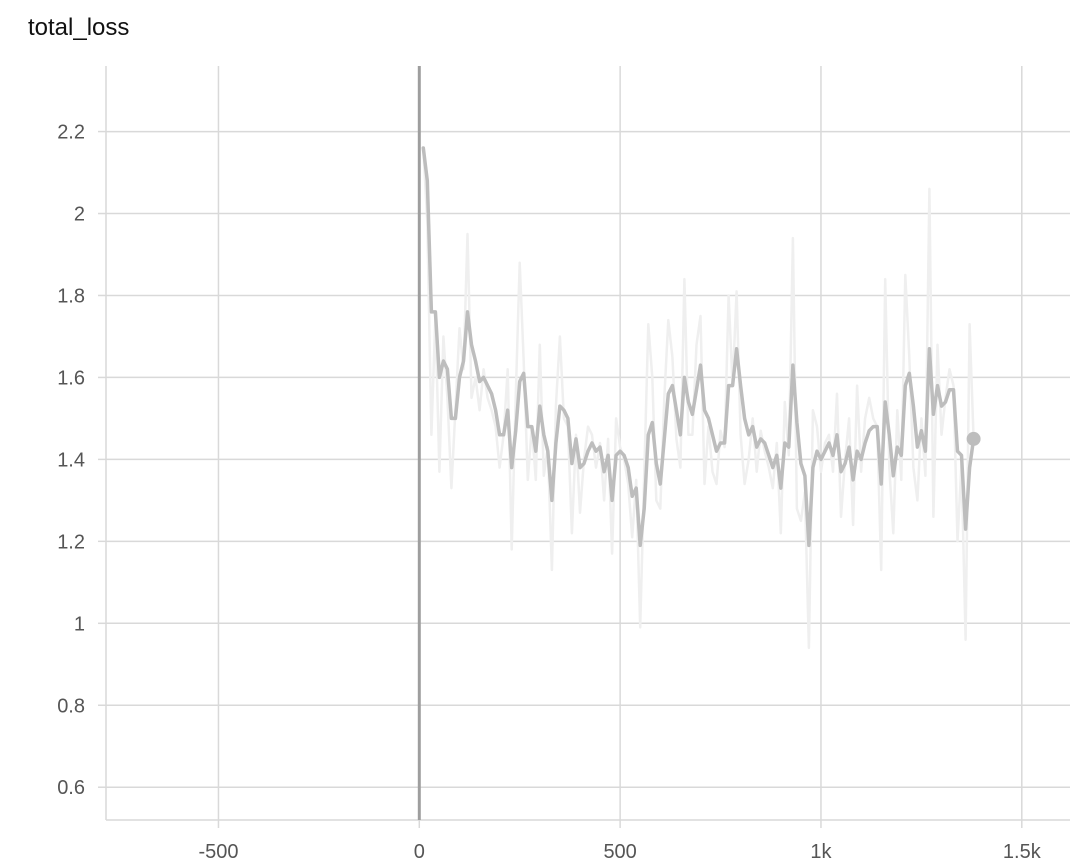 This screenshot has height=868, width=1070. Describe the element at coordinates (71, 296) in the screenshot. I see `y-tick-label: 1.8` at that location.